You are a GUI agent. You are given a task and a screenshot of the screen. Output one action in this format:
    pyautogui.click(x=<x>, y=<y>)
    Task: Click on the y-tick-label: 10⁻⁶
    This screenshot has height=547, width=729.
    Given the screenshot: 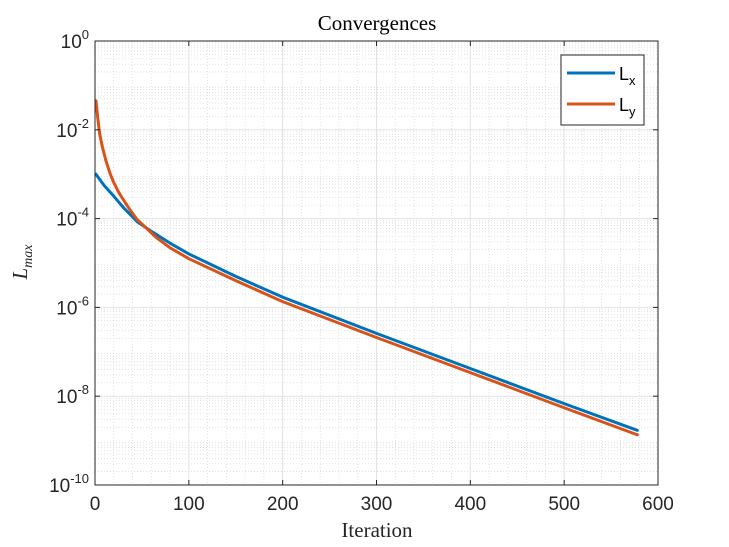 What is the action you would take?
    pyautogui.click(x=72, y=306)
    